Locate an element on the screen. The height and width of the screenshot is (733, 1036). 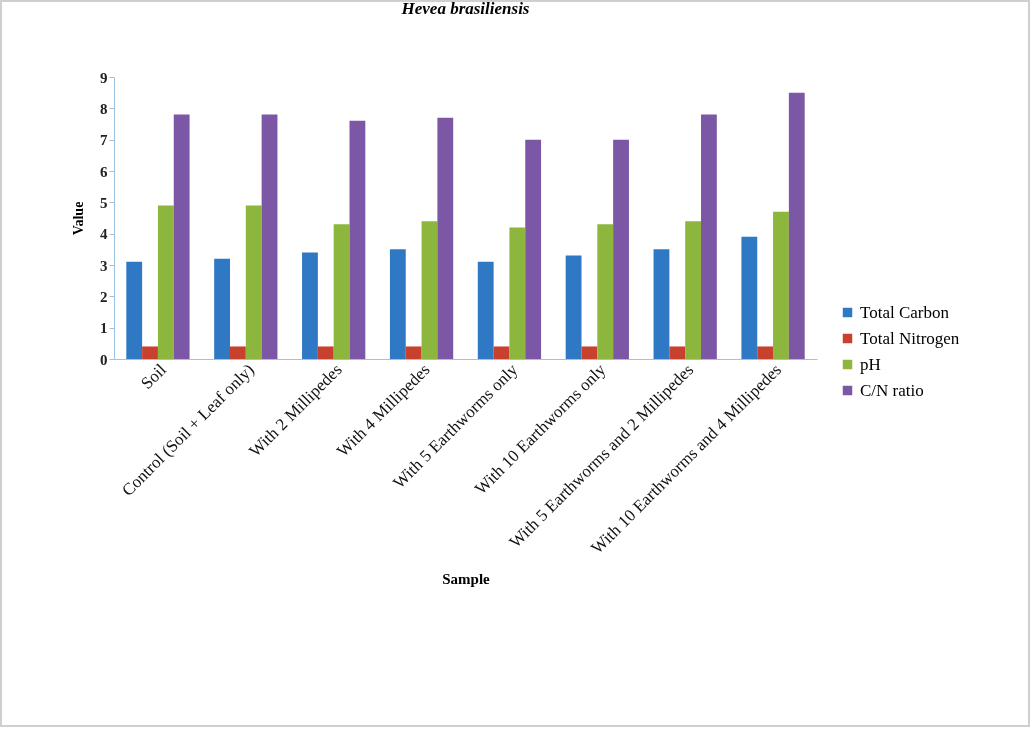
y-tick-label: 8 is located at coordinates (104, 108).